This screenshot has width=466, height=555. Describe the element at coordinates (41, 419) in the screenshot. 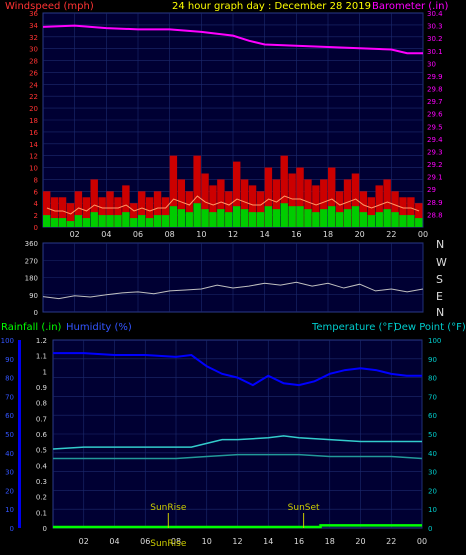

I see `rainfall-tick-label: 0.7` at that location.